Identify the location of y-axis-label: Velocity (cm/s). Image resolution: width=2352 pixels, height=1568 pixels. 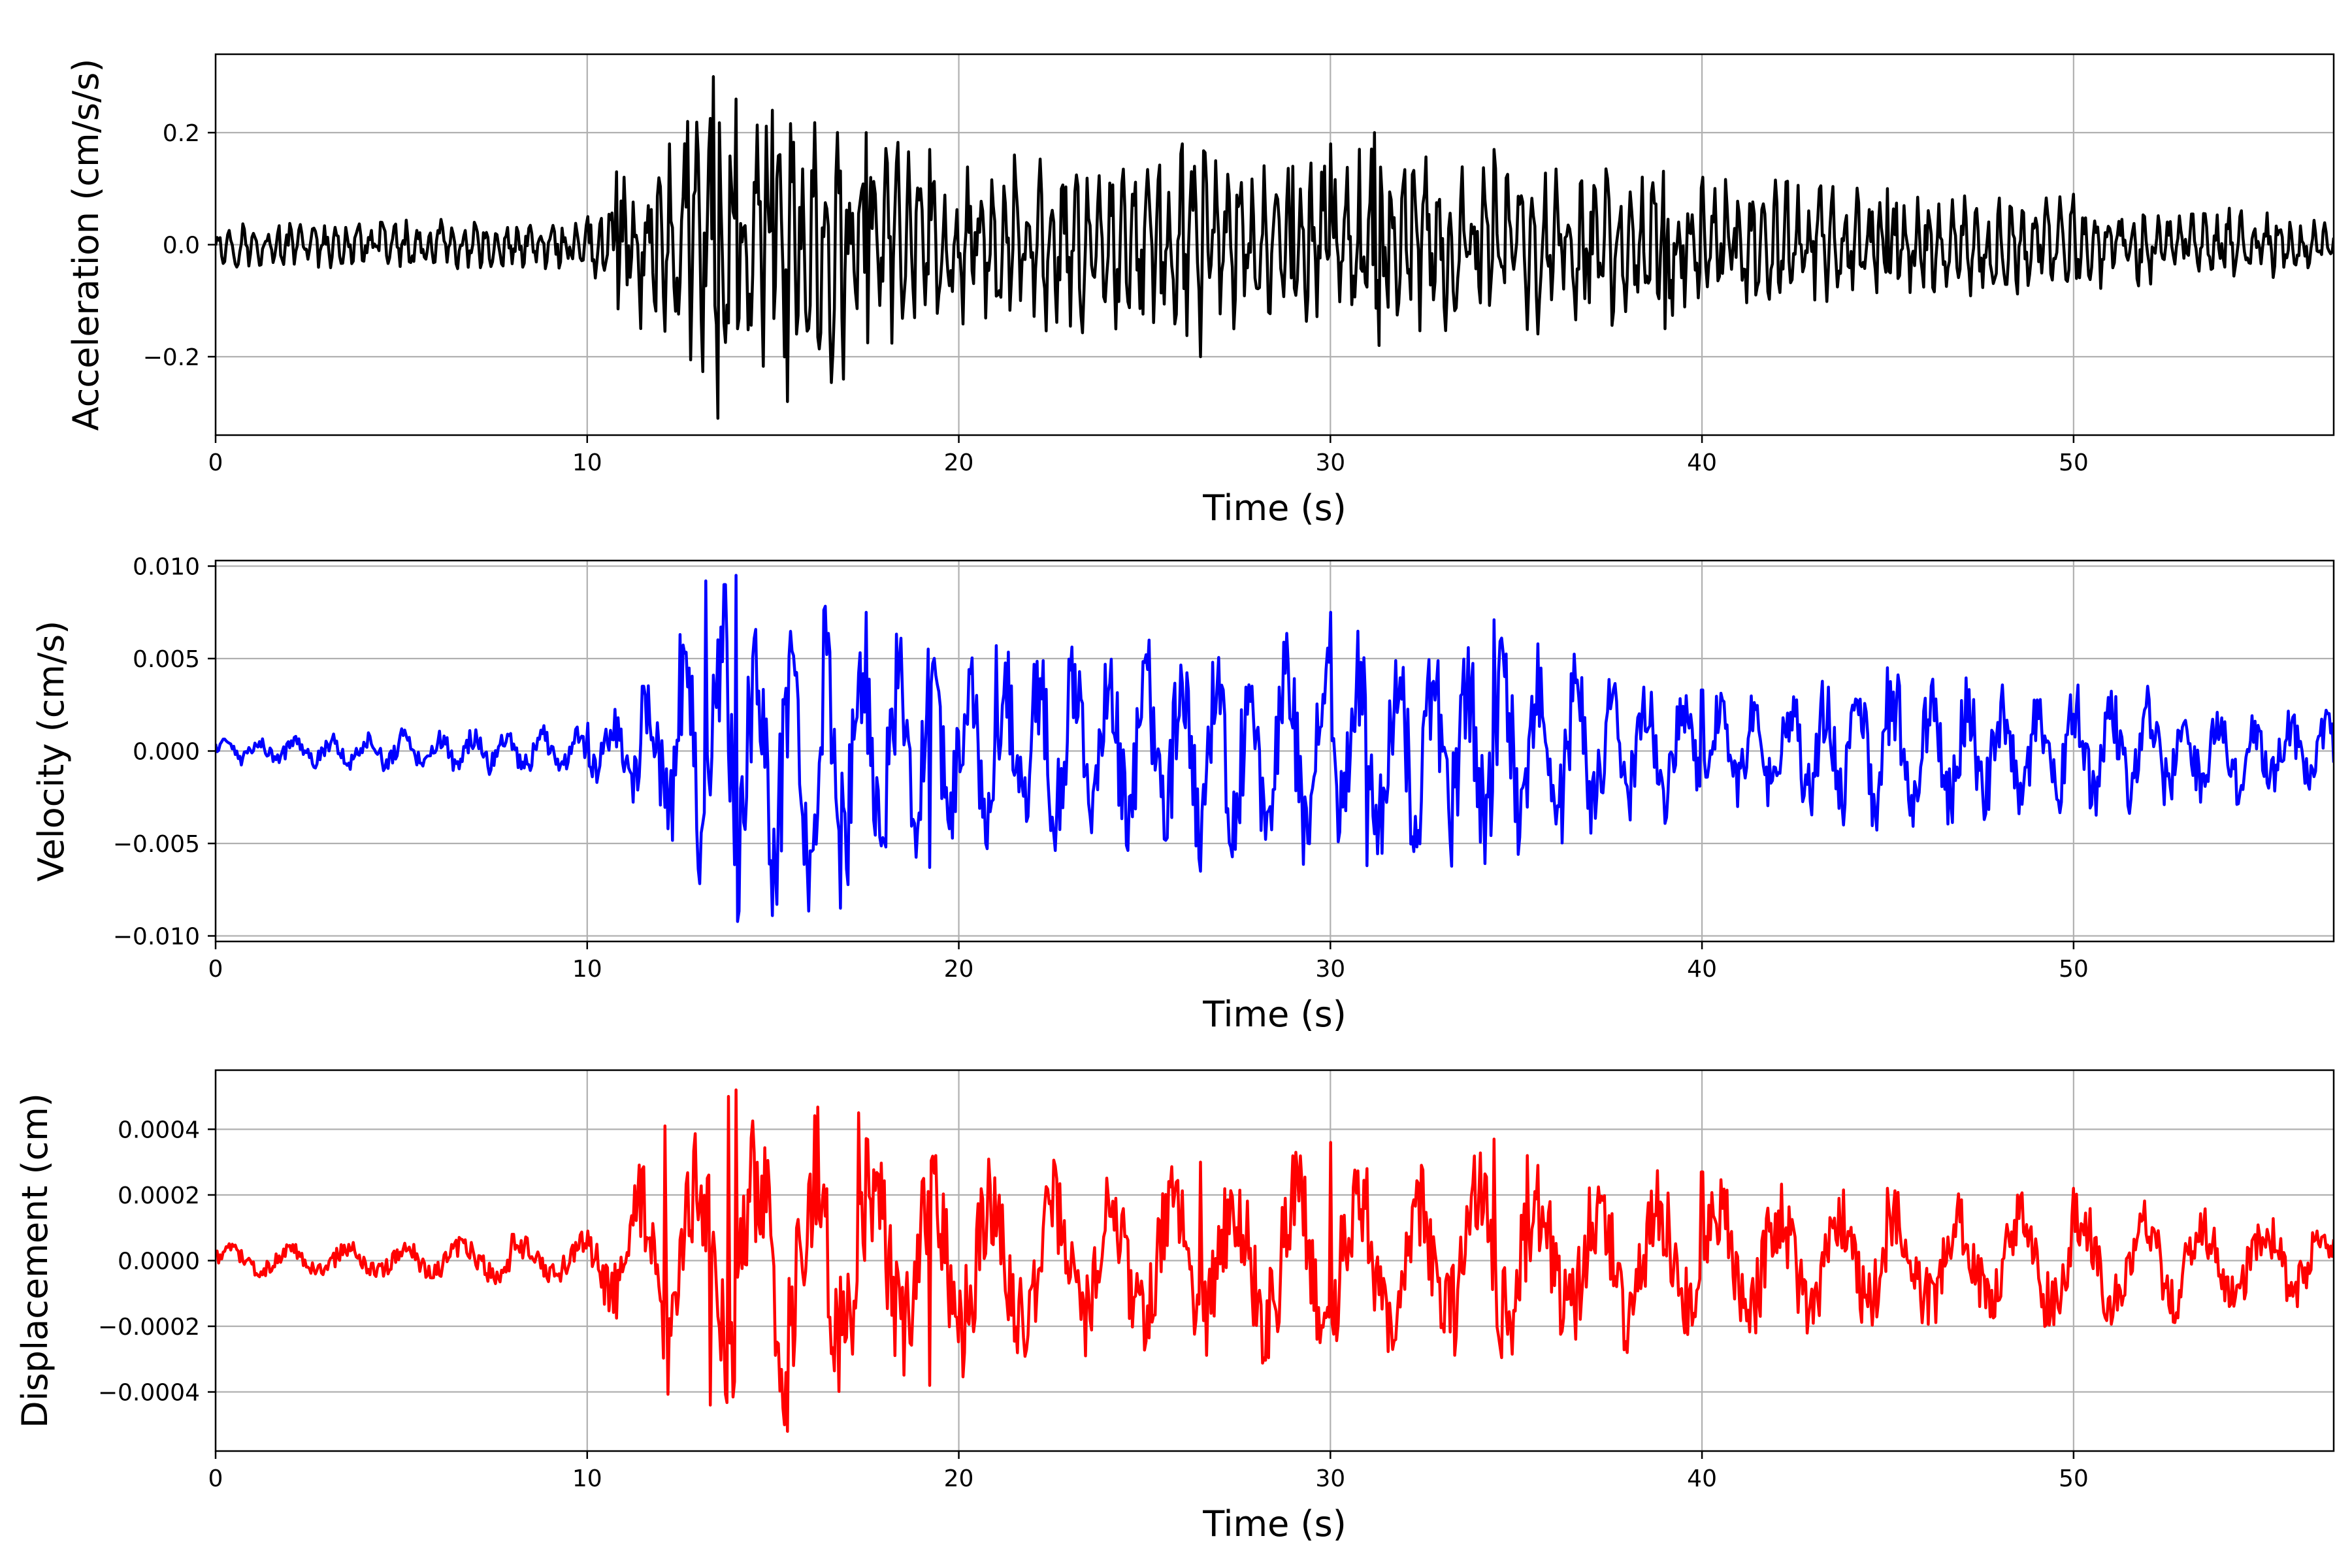
(51, 751).